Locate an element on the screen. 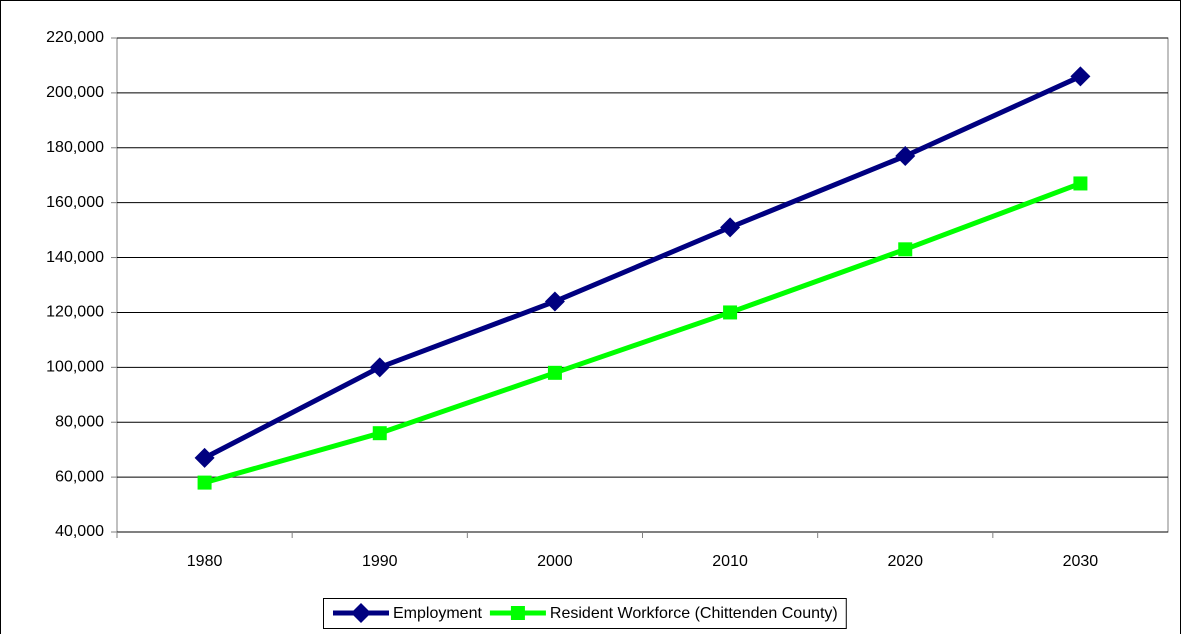 Image resolution: width=1181 pixels, height=634 pixels. x-tick-label: 2000 is located at coordinates (555, 561).